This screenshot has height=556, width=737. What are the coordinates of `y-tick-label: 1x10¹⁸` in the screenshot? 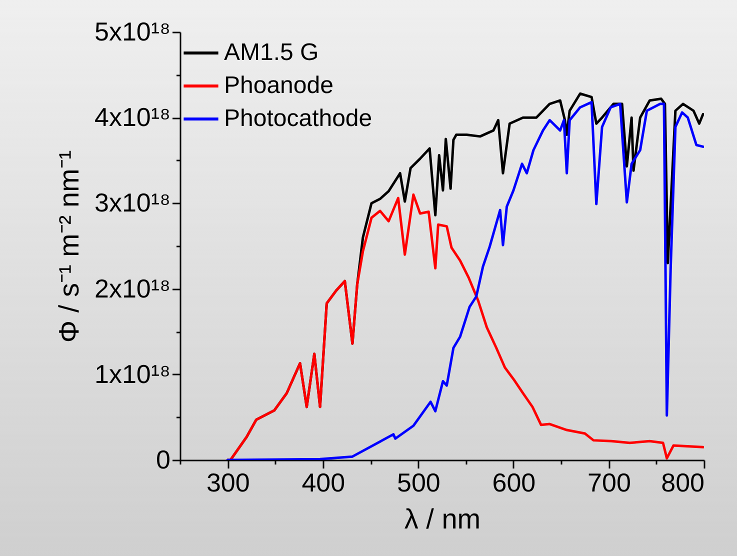 It's located at (132, 373).